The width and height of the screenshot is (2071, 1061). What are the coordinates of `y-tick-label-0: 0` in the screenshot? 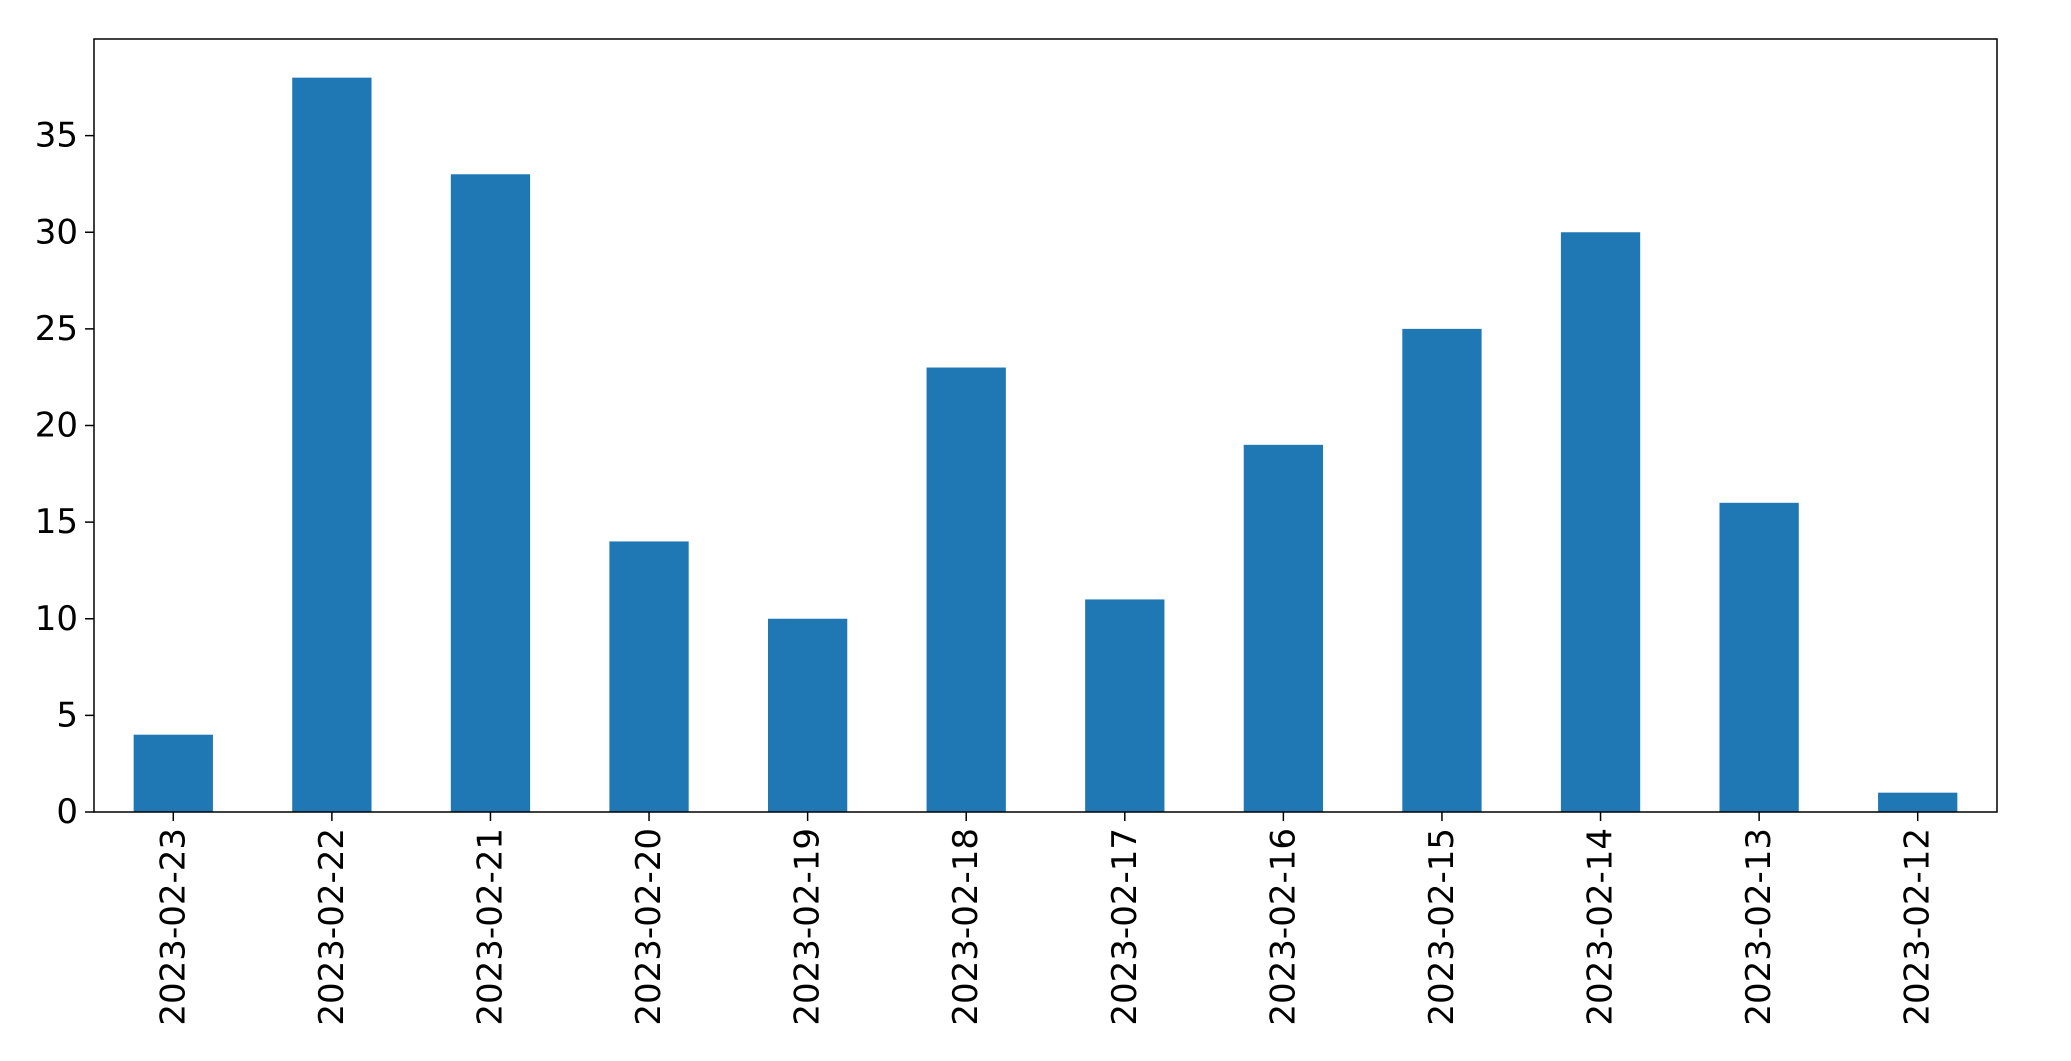 It's located at (67, 812).